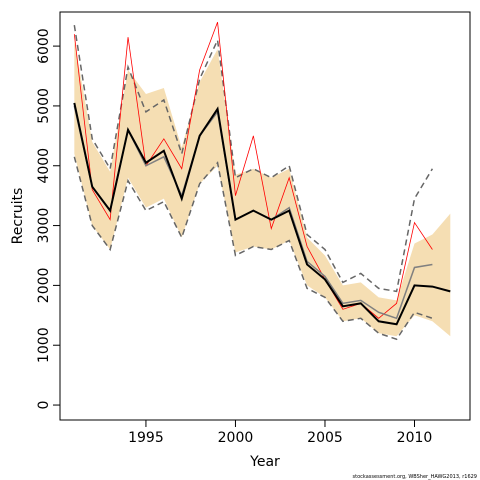  Describe the element at coordinates (44, 106) in the screenshot. I see `y-tick-label: 5000` at that location.